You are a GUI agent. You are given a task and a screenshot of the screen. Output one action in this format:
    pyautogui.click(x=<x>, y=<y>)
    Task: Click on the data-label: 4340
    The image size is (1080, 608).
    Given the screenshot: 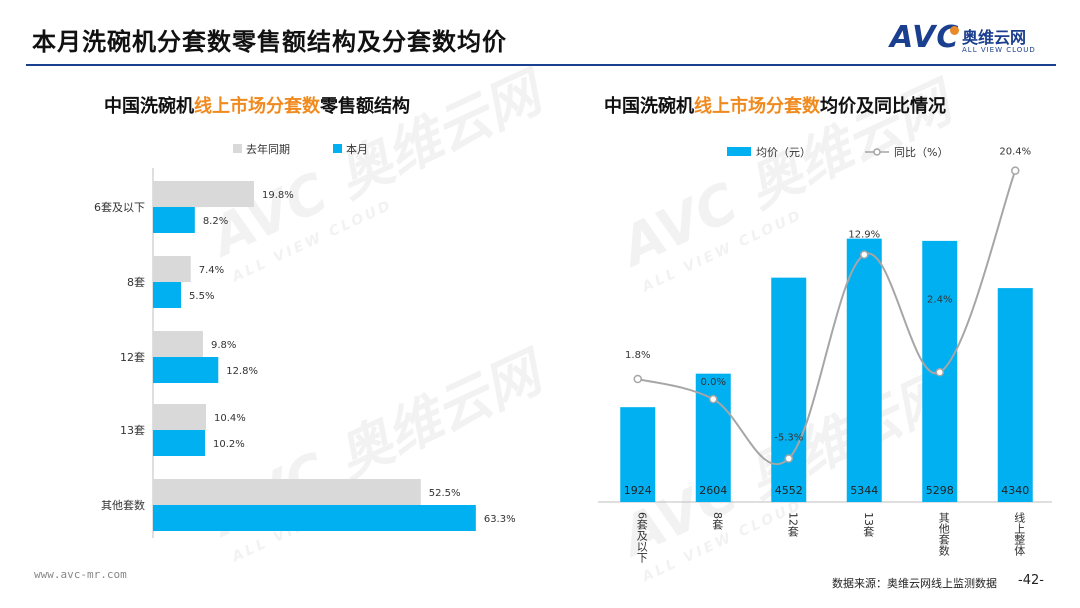 What is the action you would take?
    pyautogui.click(x=1015, y=490)
    